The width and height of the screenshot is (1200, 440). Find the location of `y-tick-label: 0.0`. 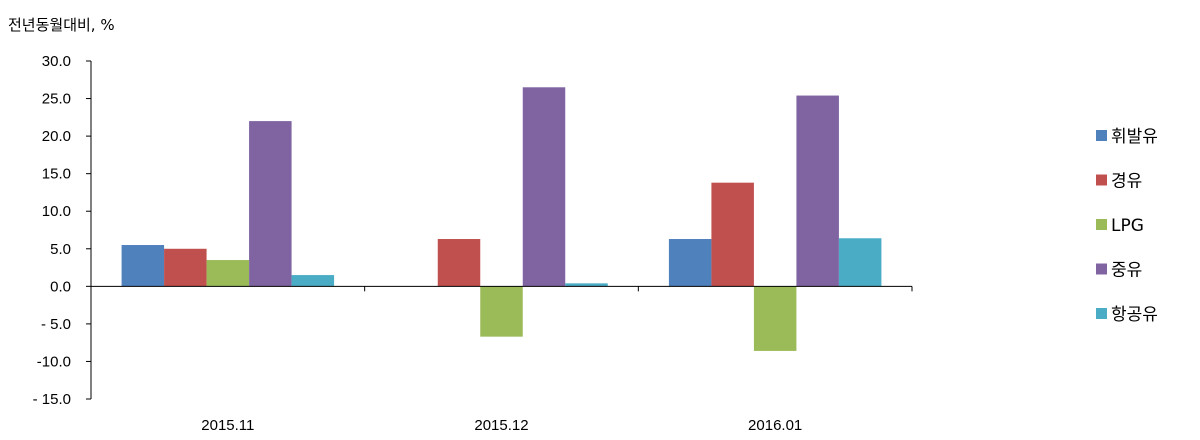

y-tick-label: 0.0 is located at coordinates (60, 286).